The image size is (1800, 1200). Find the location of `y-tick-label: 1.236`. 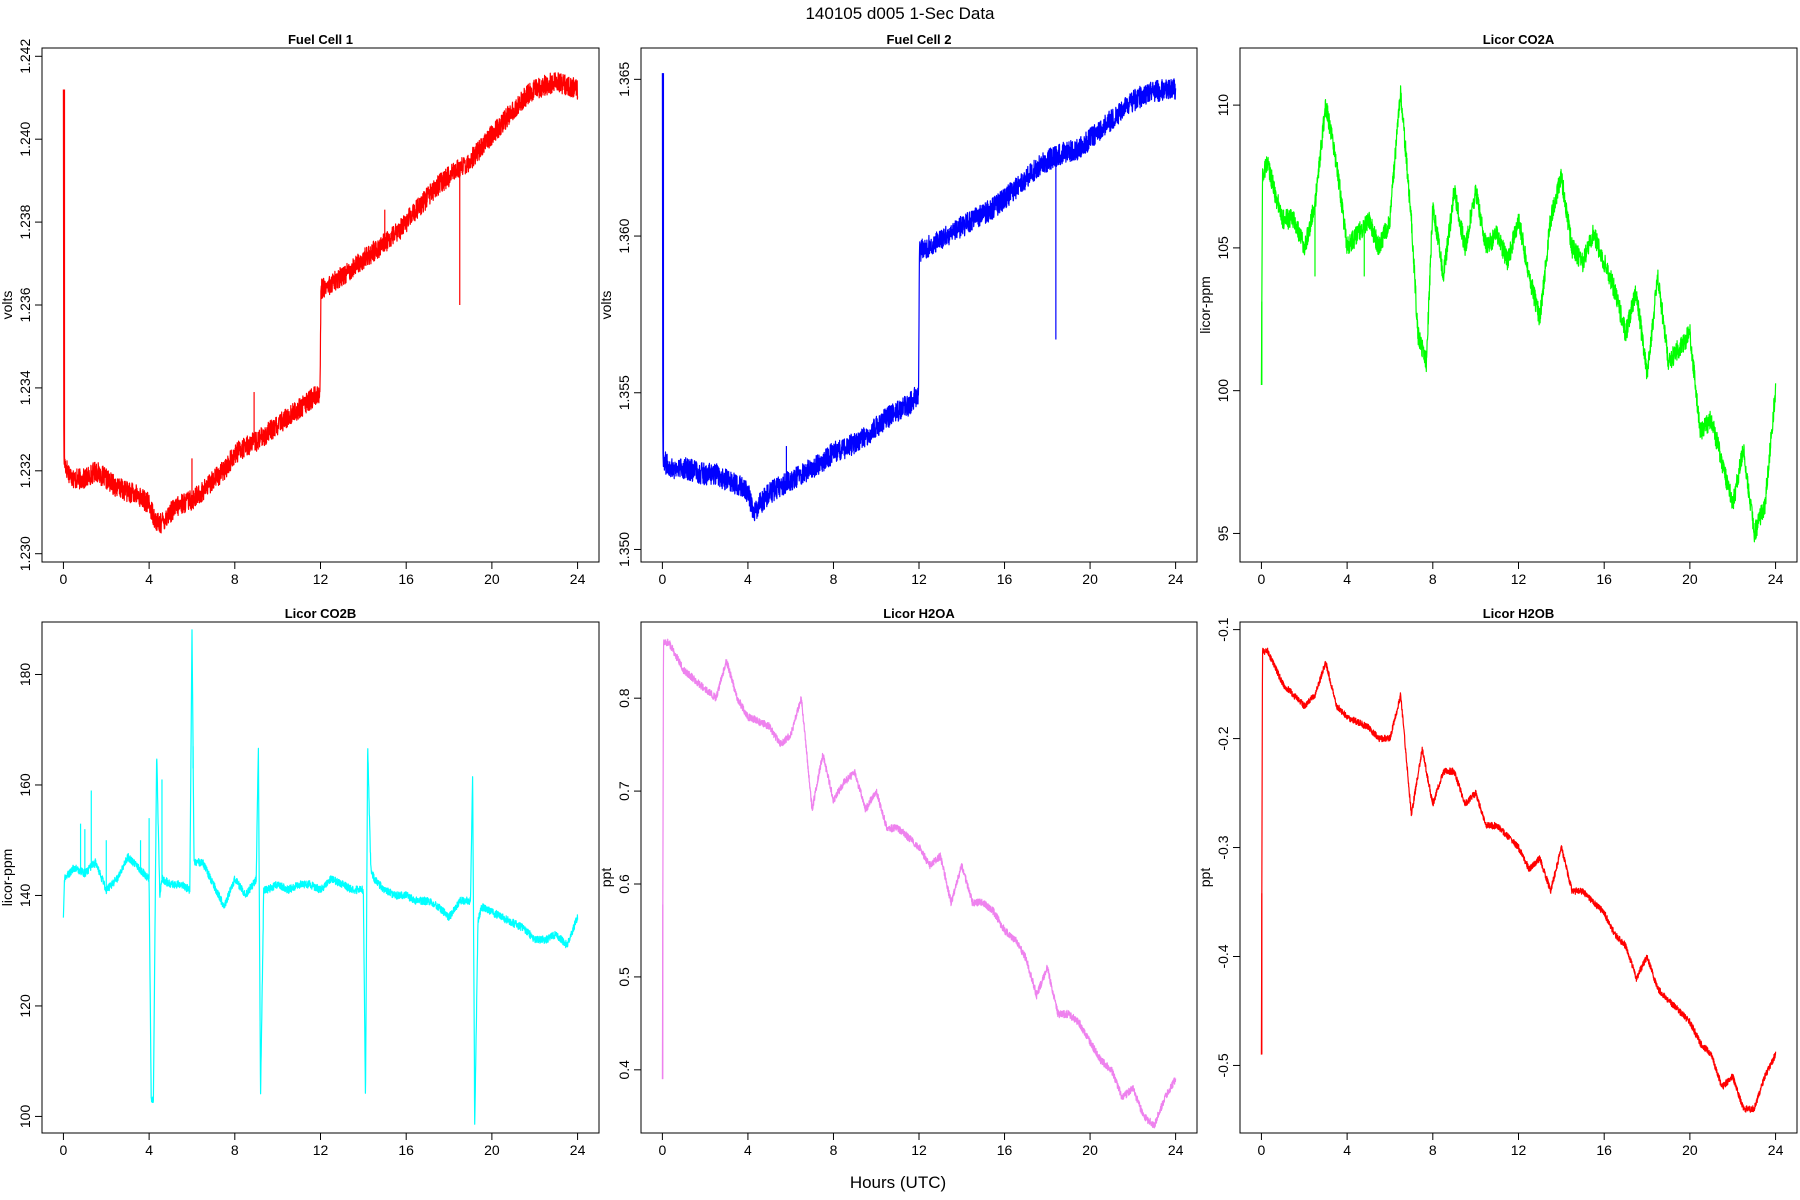

y-tick-label: 1.236 is located at coordinates (25, 304).